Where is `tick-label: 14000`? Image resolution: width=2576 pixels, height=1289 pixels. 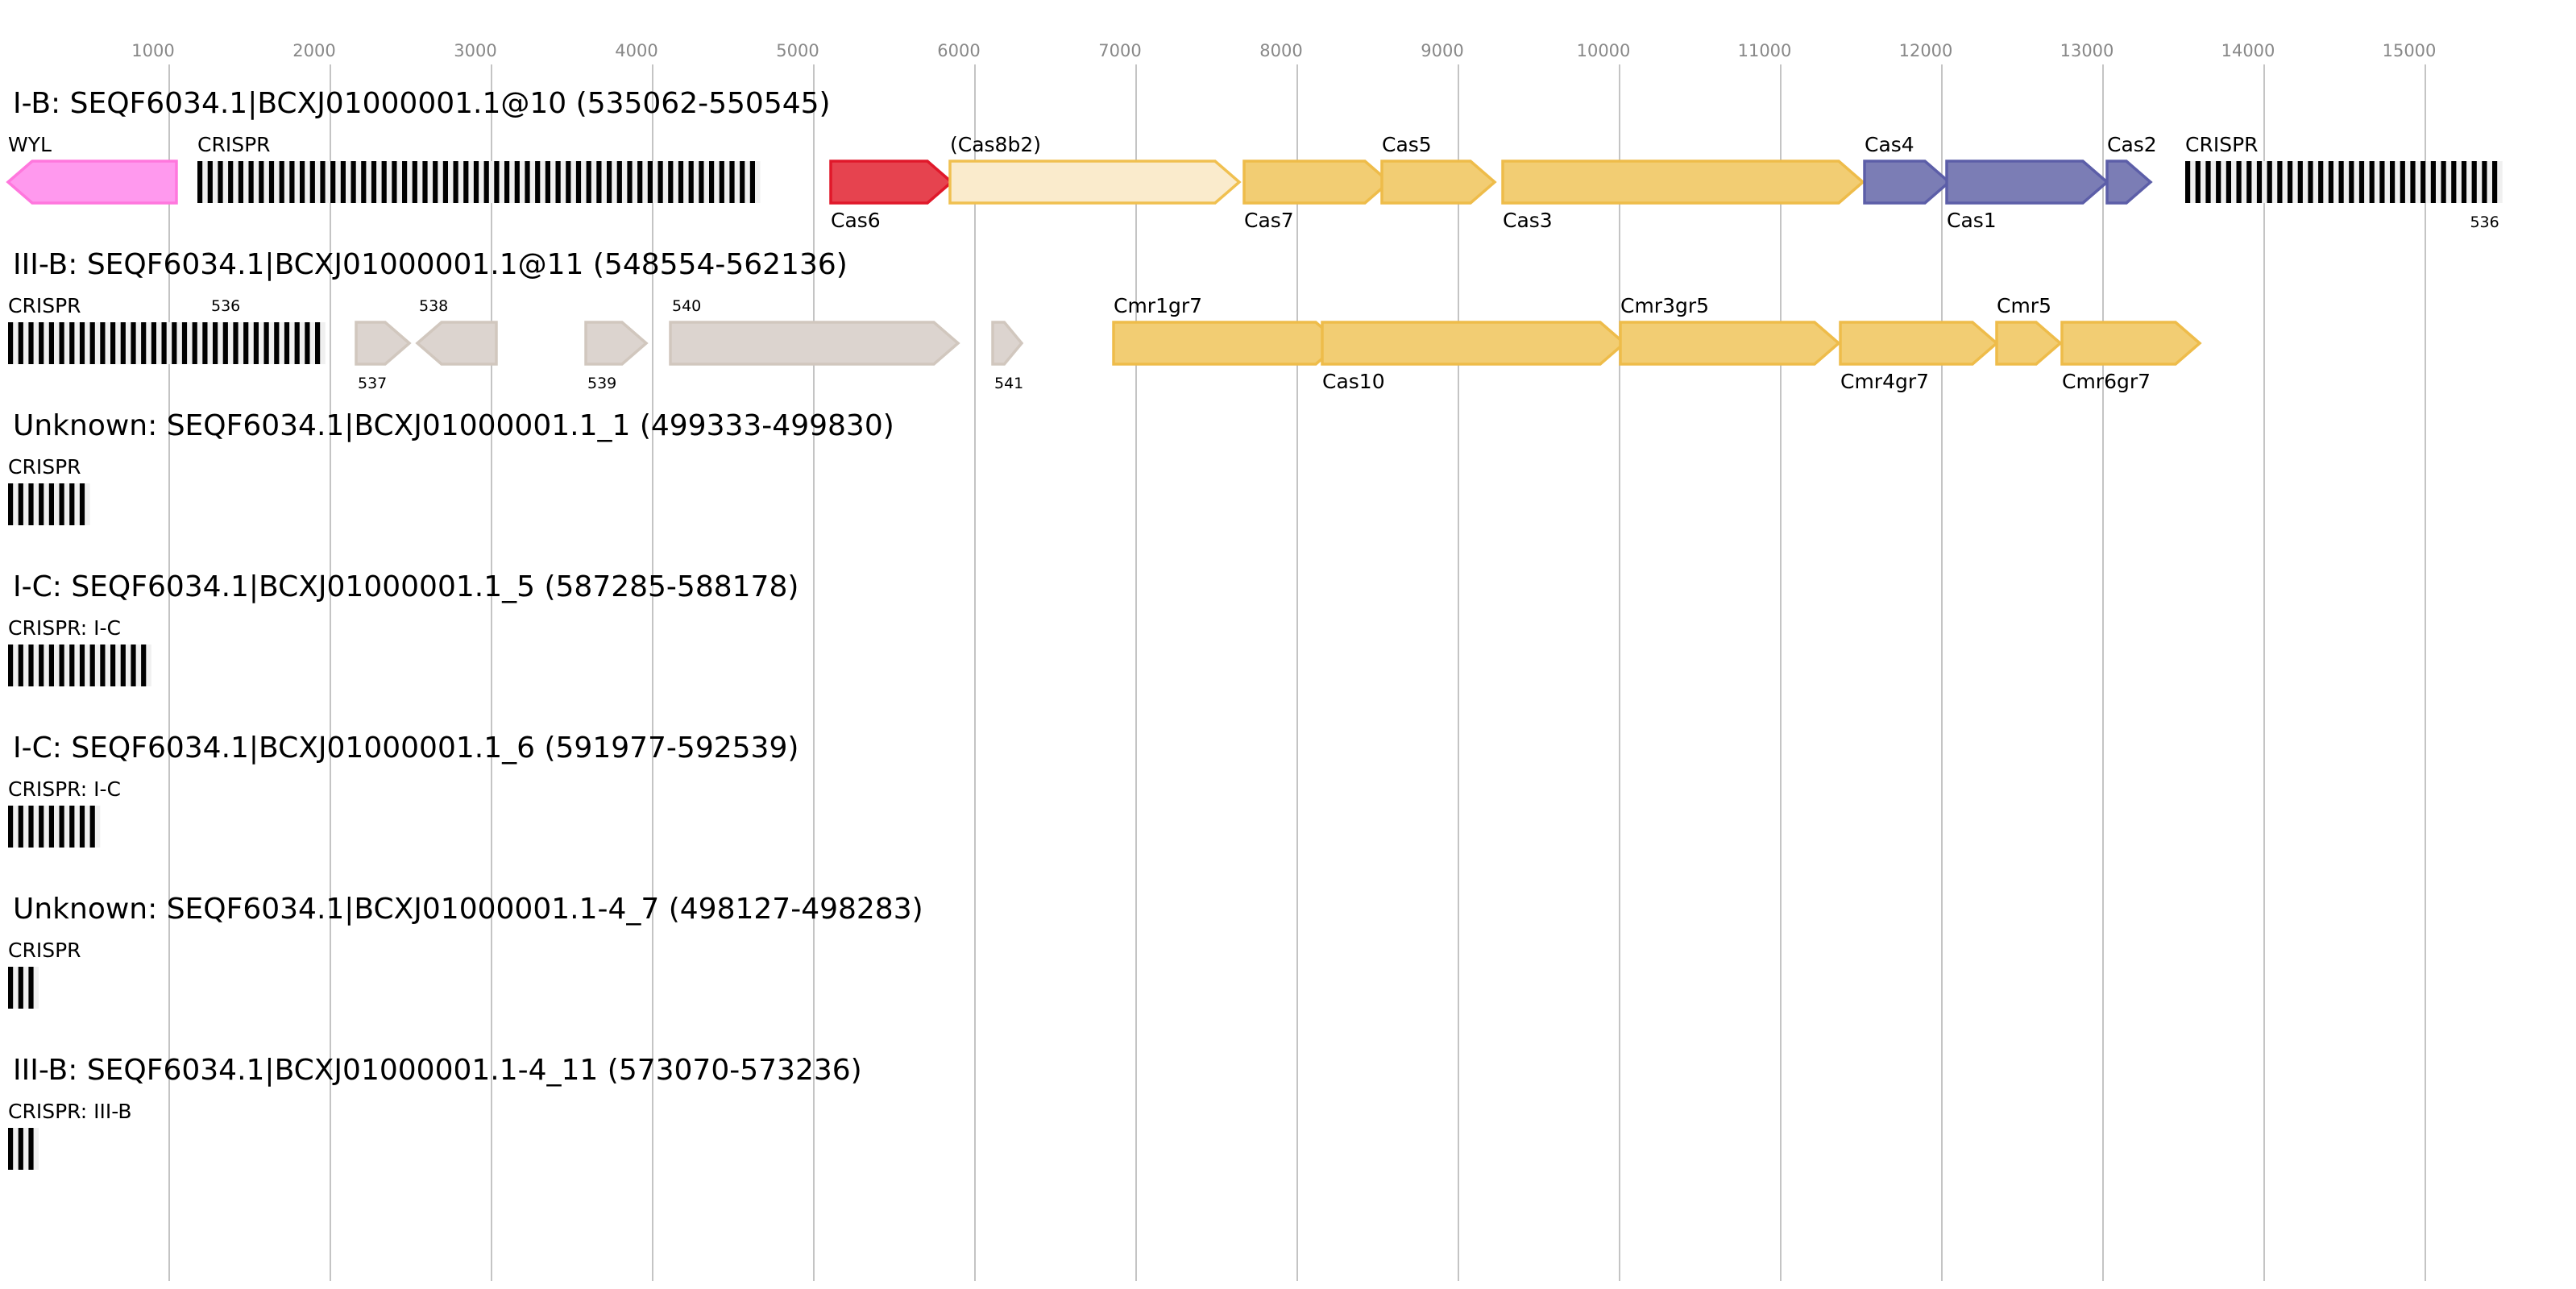 tick-label: 14000 is located at coordinates (2248, 50).